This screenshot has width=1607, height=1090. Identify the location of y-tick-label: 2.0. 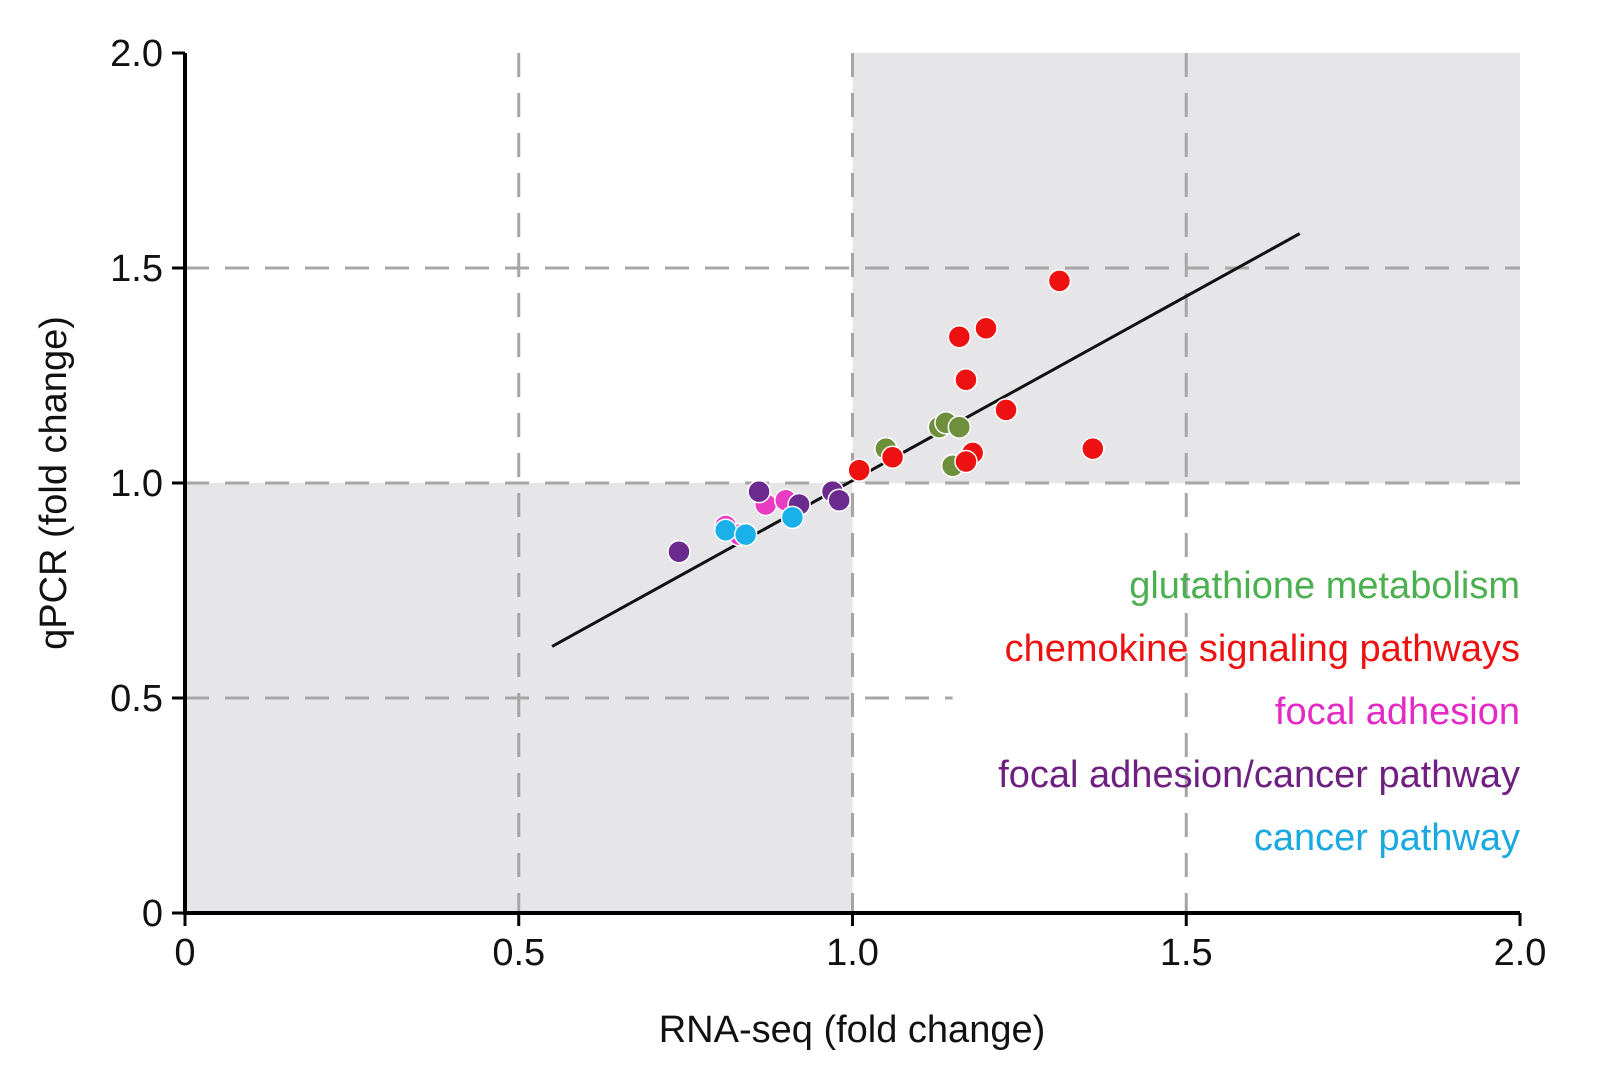
(136, 54).